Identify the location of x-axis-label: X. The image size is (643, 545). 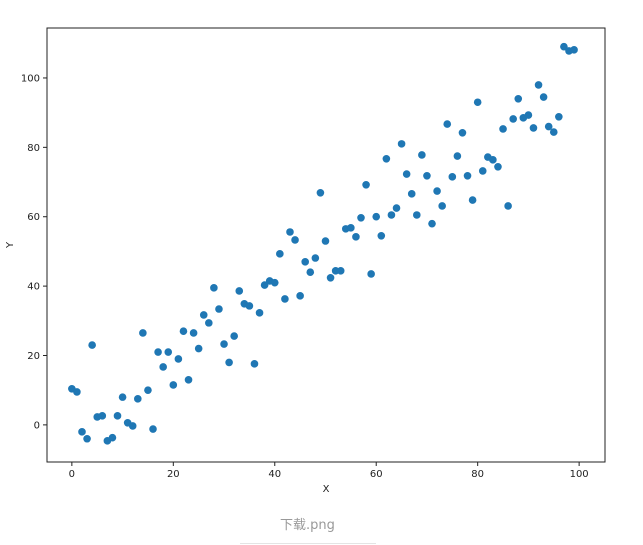
(326, 489).